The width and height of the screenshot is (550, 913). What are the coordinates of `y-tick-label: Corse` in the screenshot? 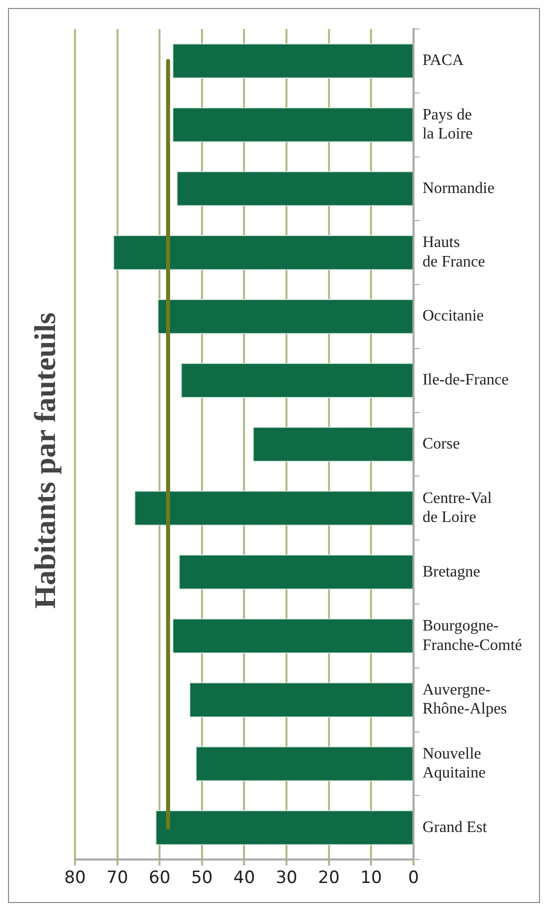 It's located at (441, 444).